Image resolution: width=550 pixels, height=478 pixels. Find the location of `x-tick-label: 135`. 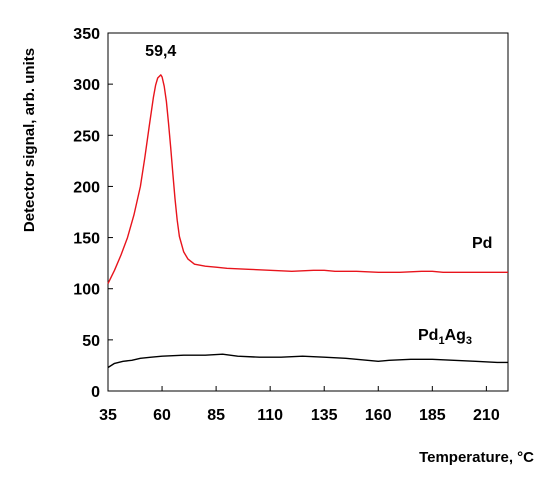

x-tick-label: 135 is located at coordinates (324, 415).